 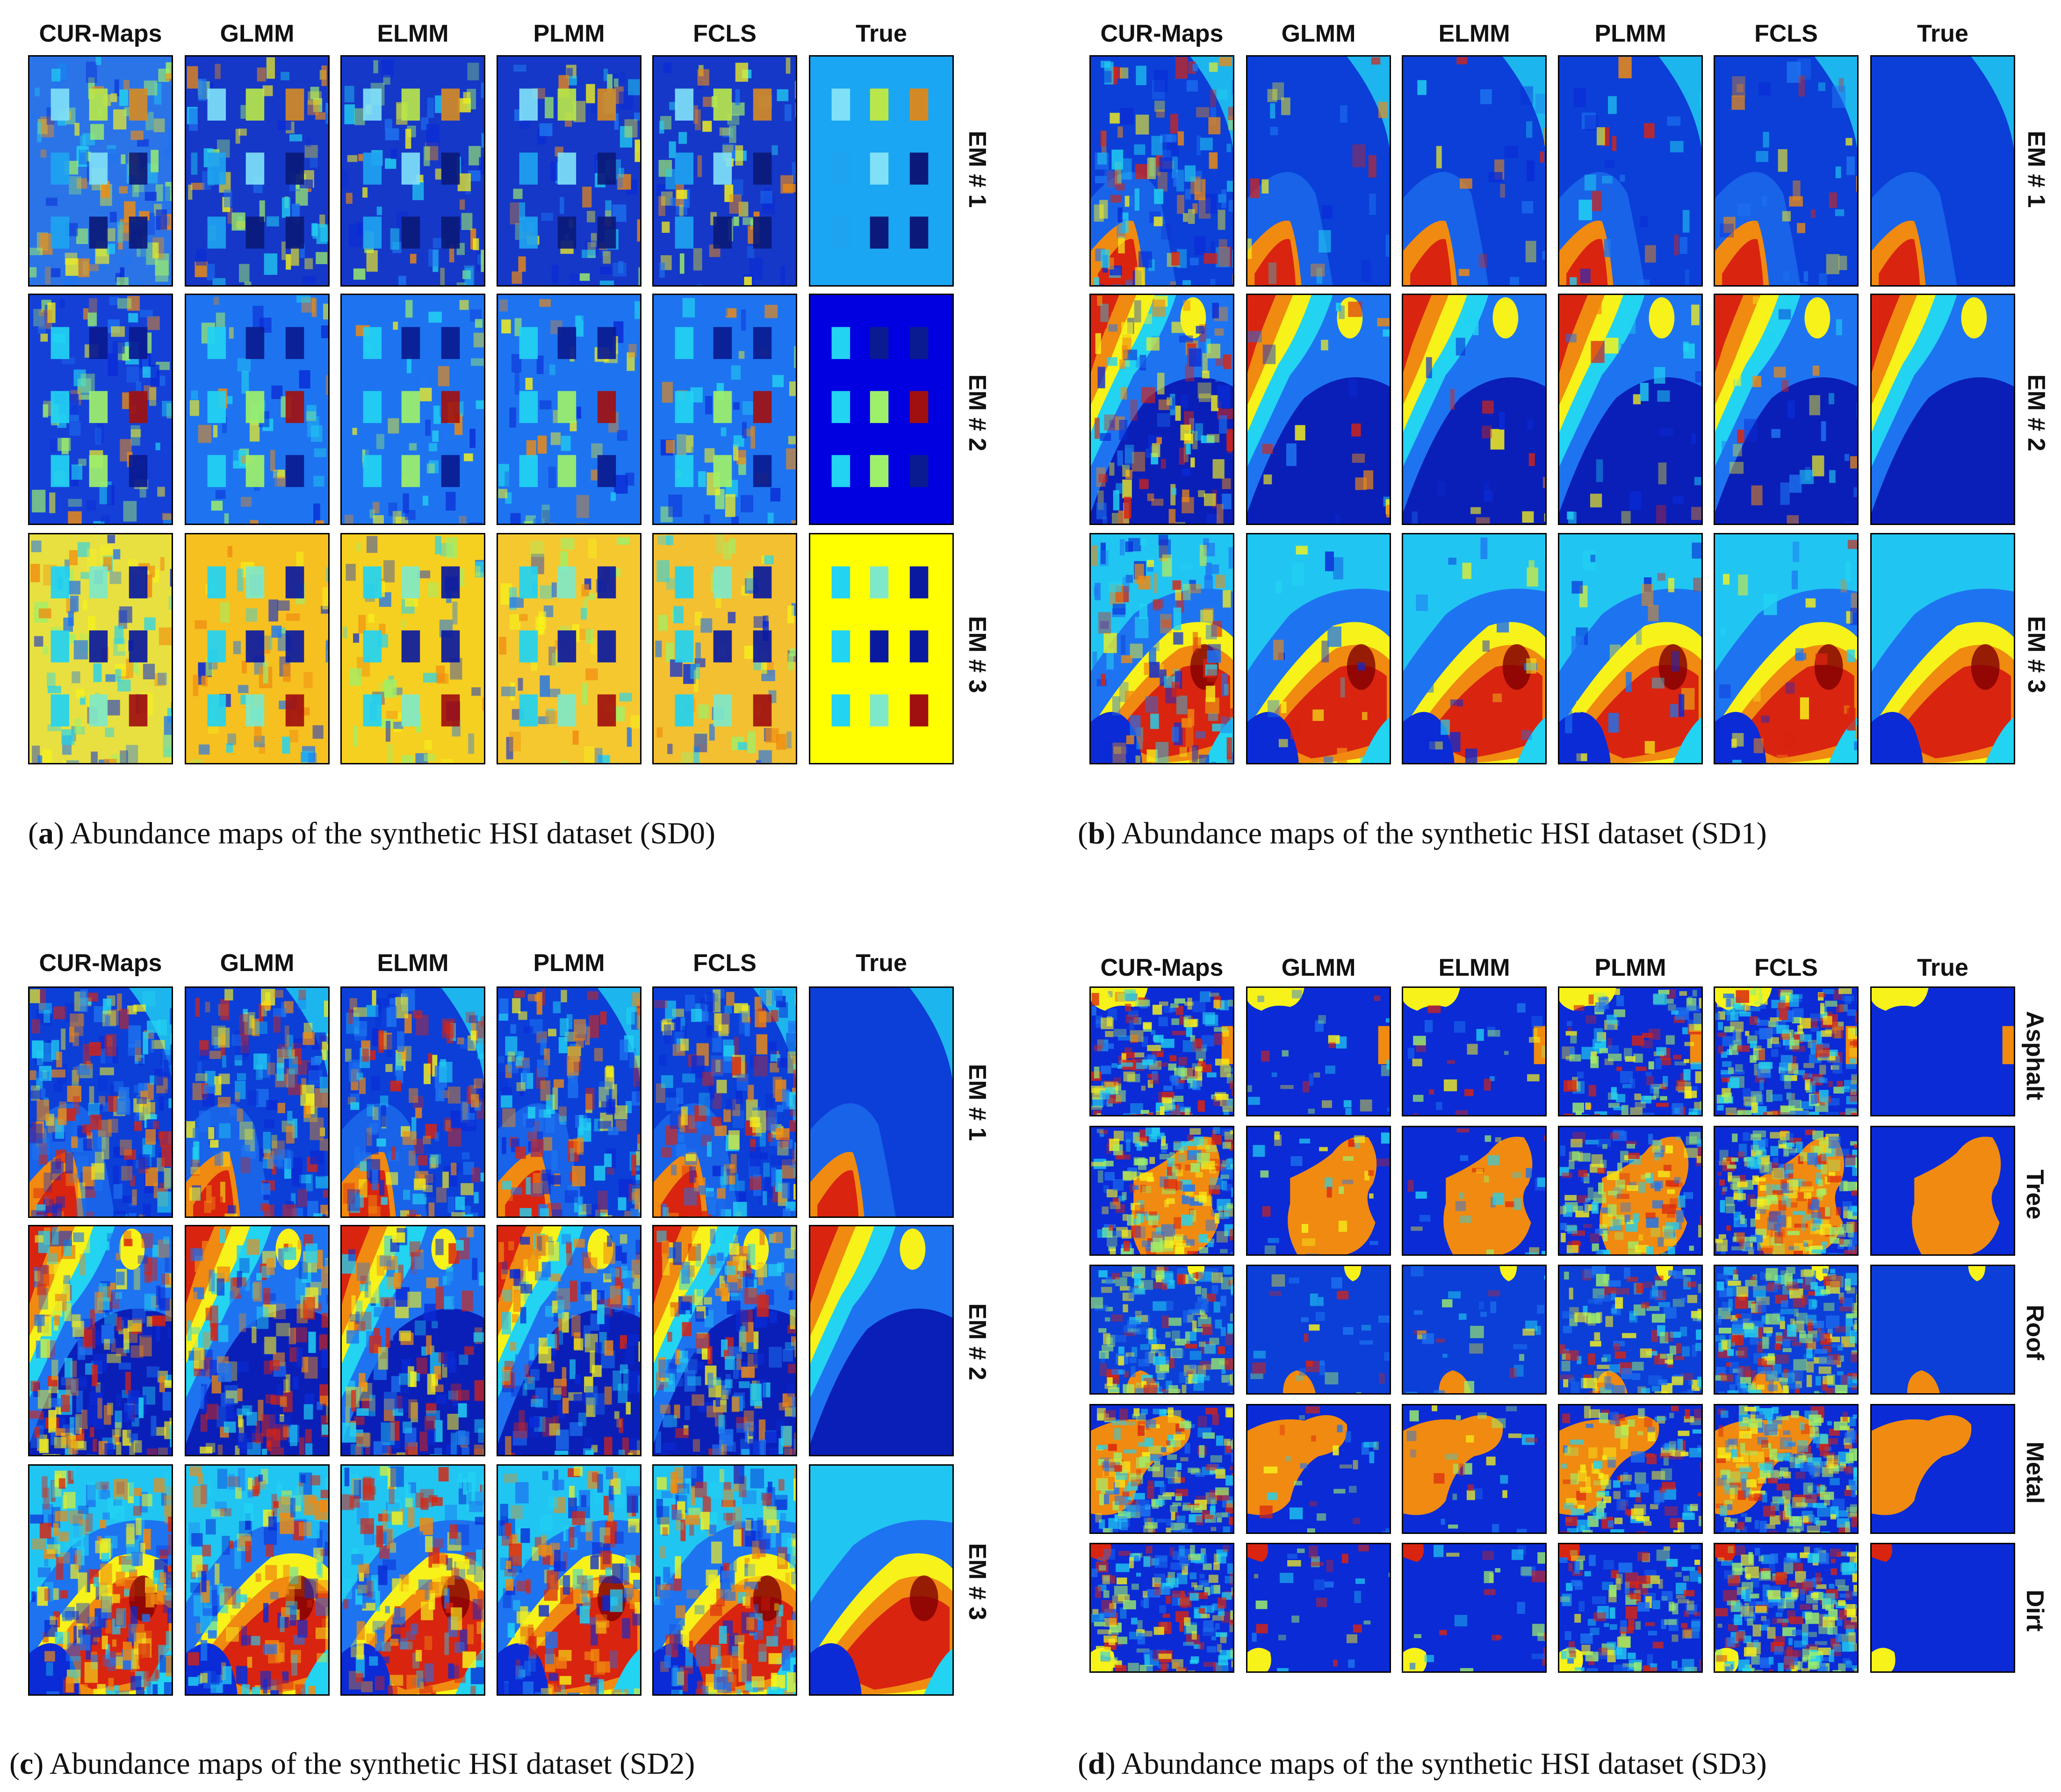 I want to click on row-label: Dirt, so click(x=2034, y=1611).